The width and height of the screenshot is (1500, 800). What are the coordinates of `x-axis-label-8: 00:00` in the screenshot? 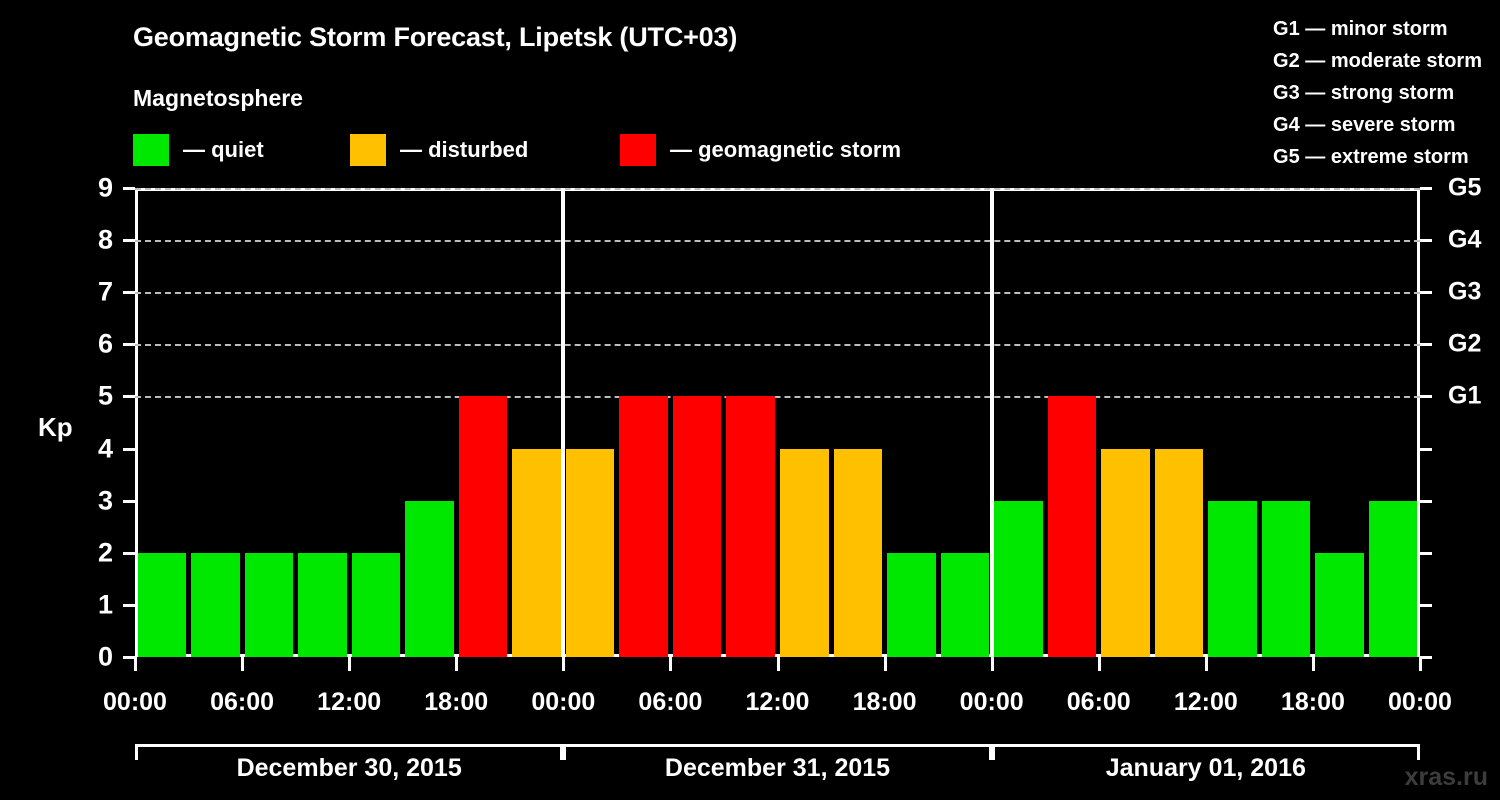 It's located at (991, 702).